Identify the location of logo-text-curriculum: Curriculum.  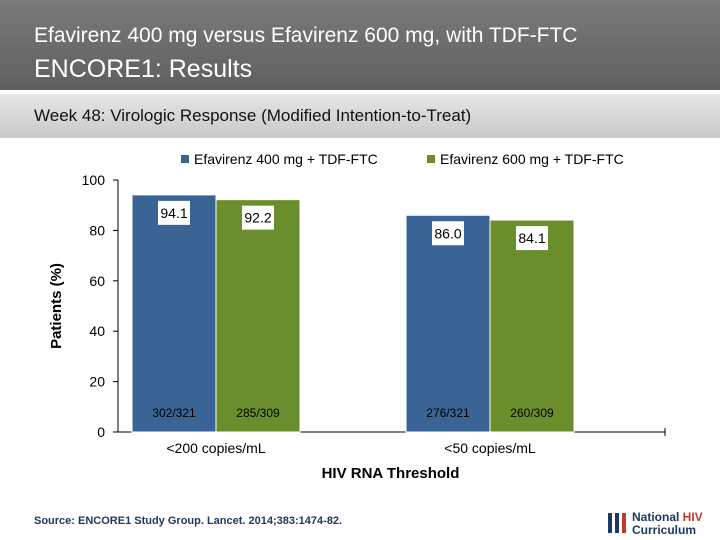
(664, 530).